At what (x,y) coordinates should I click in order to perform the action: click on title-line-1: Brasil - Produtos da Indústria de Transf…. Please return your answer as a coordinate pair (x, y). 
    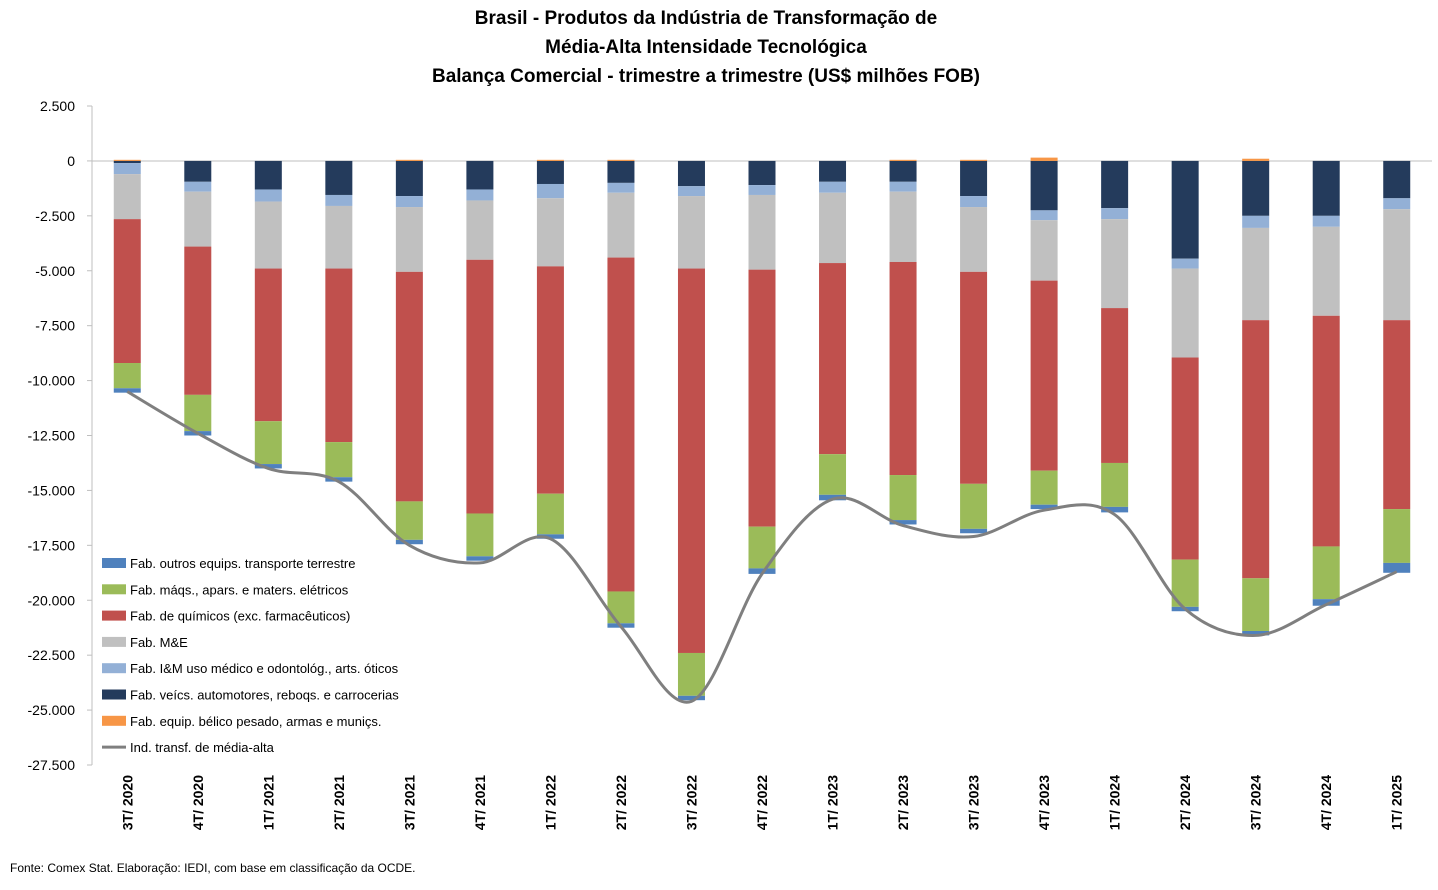
    Looking at the image, I should click on (706, 18).